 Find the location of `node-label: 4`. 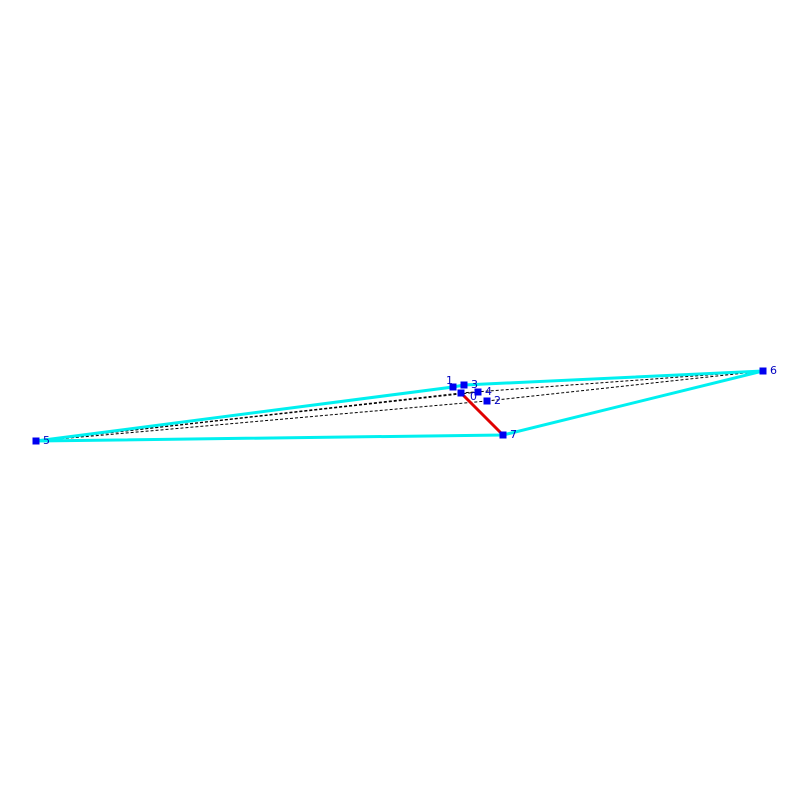

node-label: 4 is located at coordinates (488, 391).